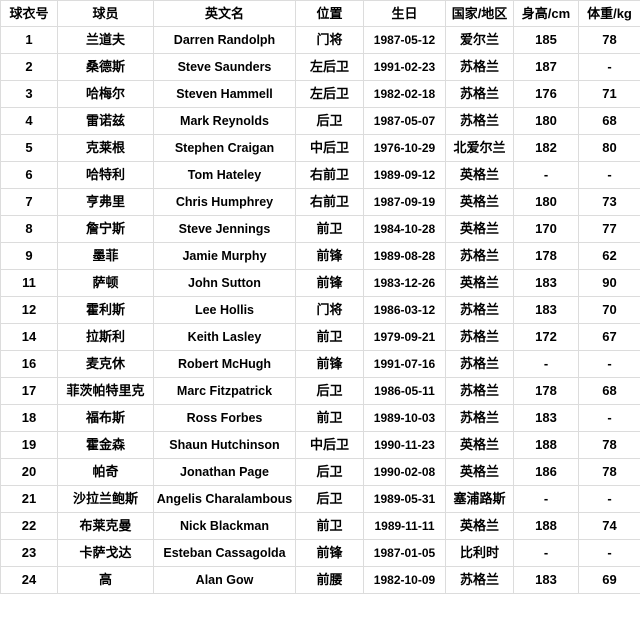 The height and width of the screenshot is (639, 640). Describe the element at coordinates (320, 256) in the screenshot. I see `table-row: 9 墨菲 Jamie Murphy 前锋 1989-08-28 苏格兰 178 62` at that location.